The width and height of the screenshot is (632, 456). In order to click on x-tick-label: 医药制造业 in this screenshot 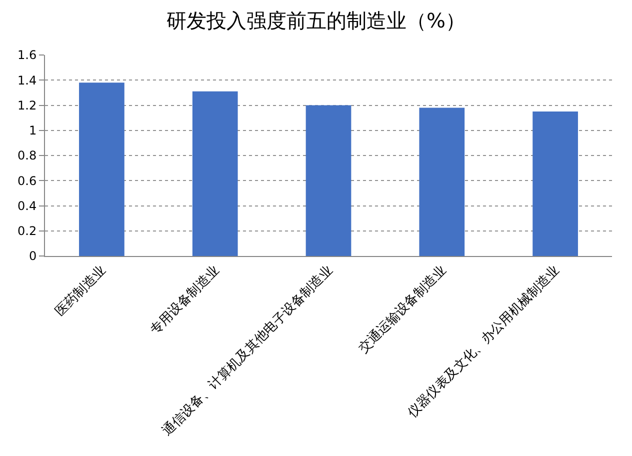, I will do `click(81, 291)`.